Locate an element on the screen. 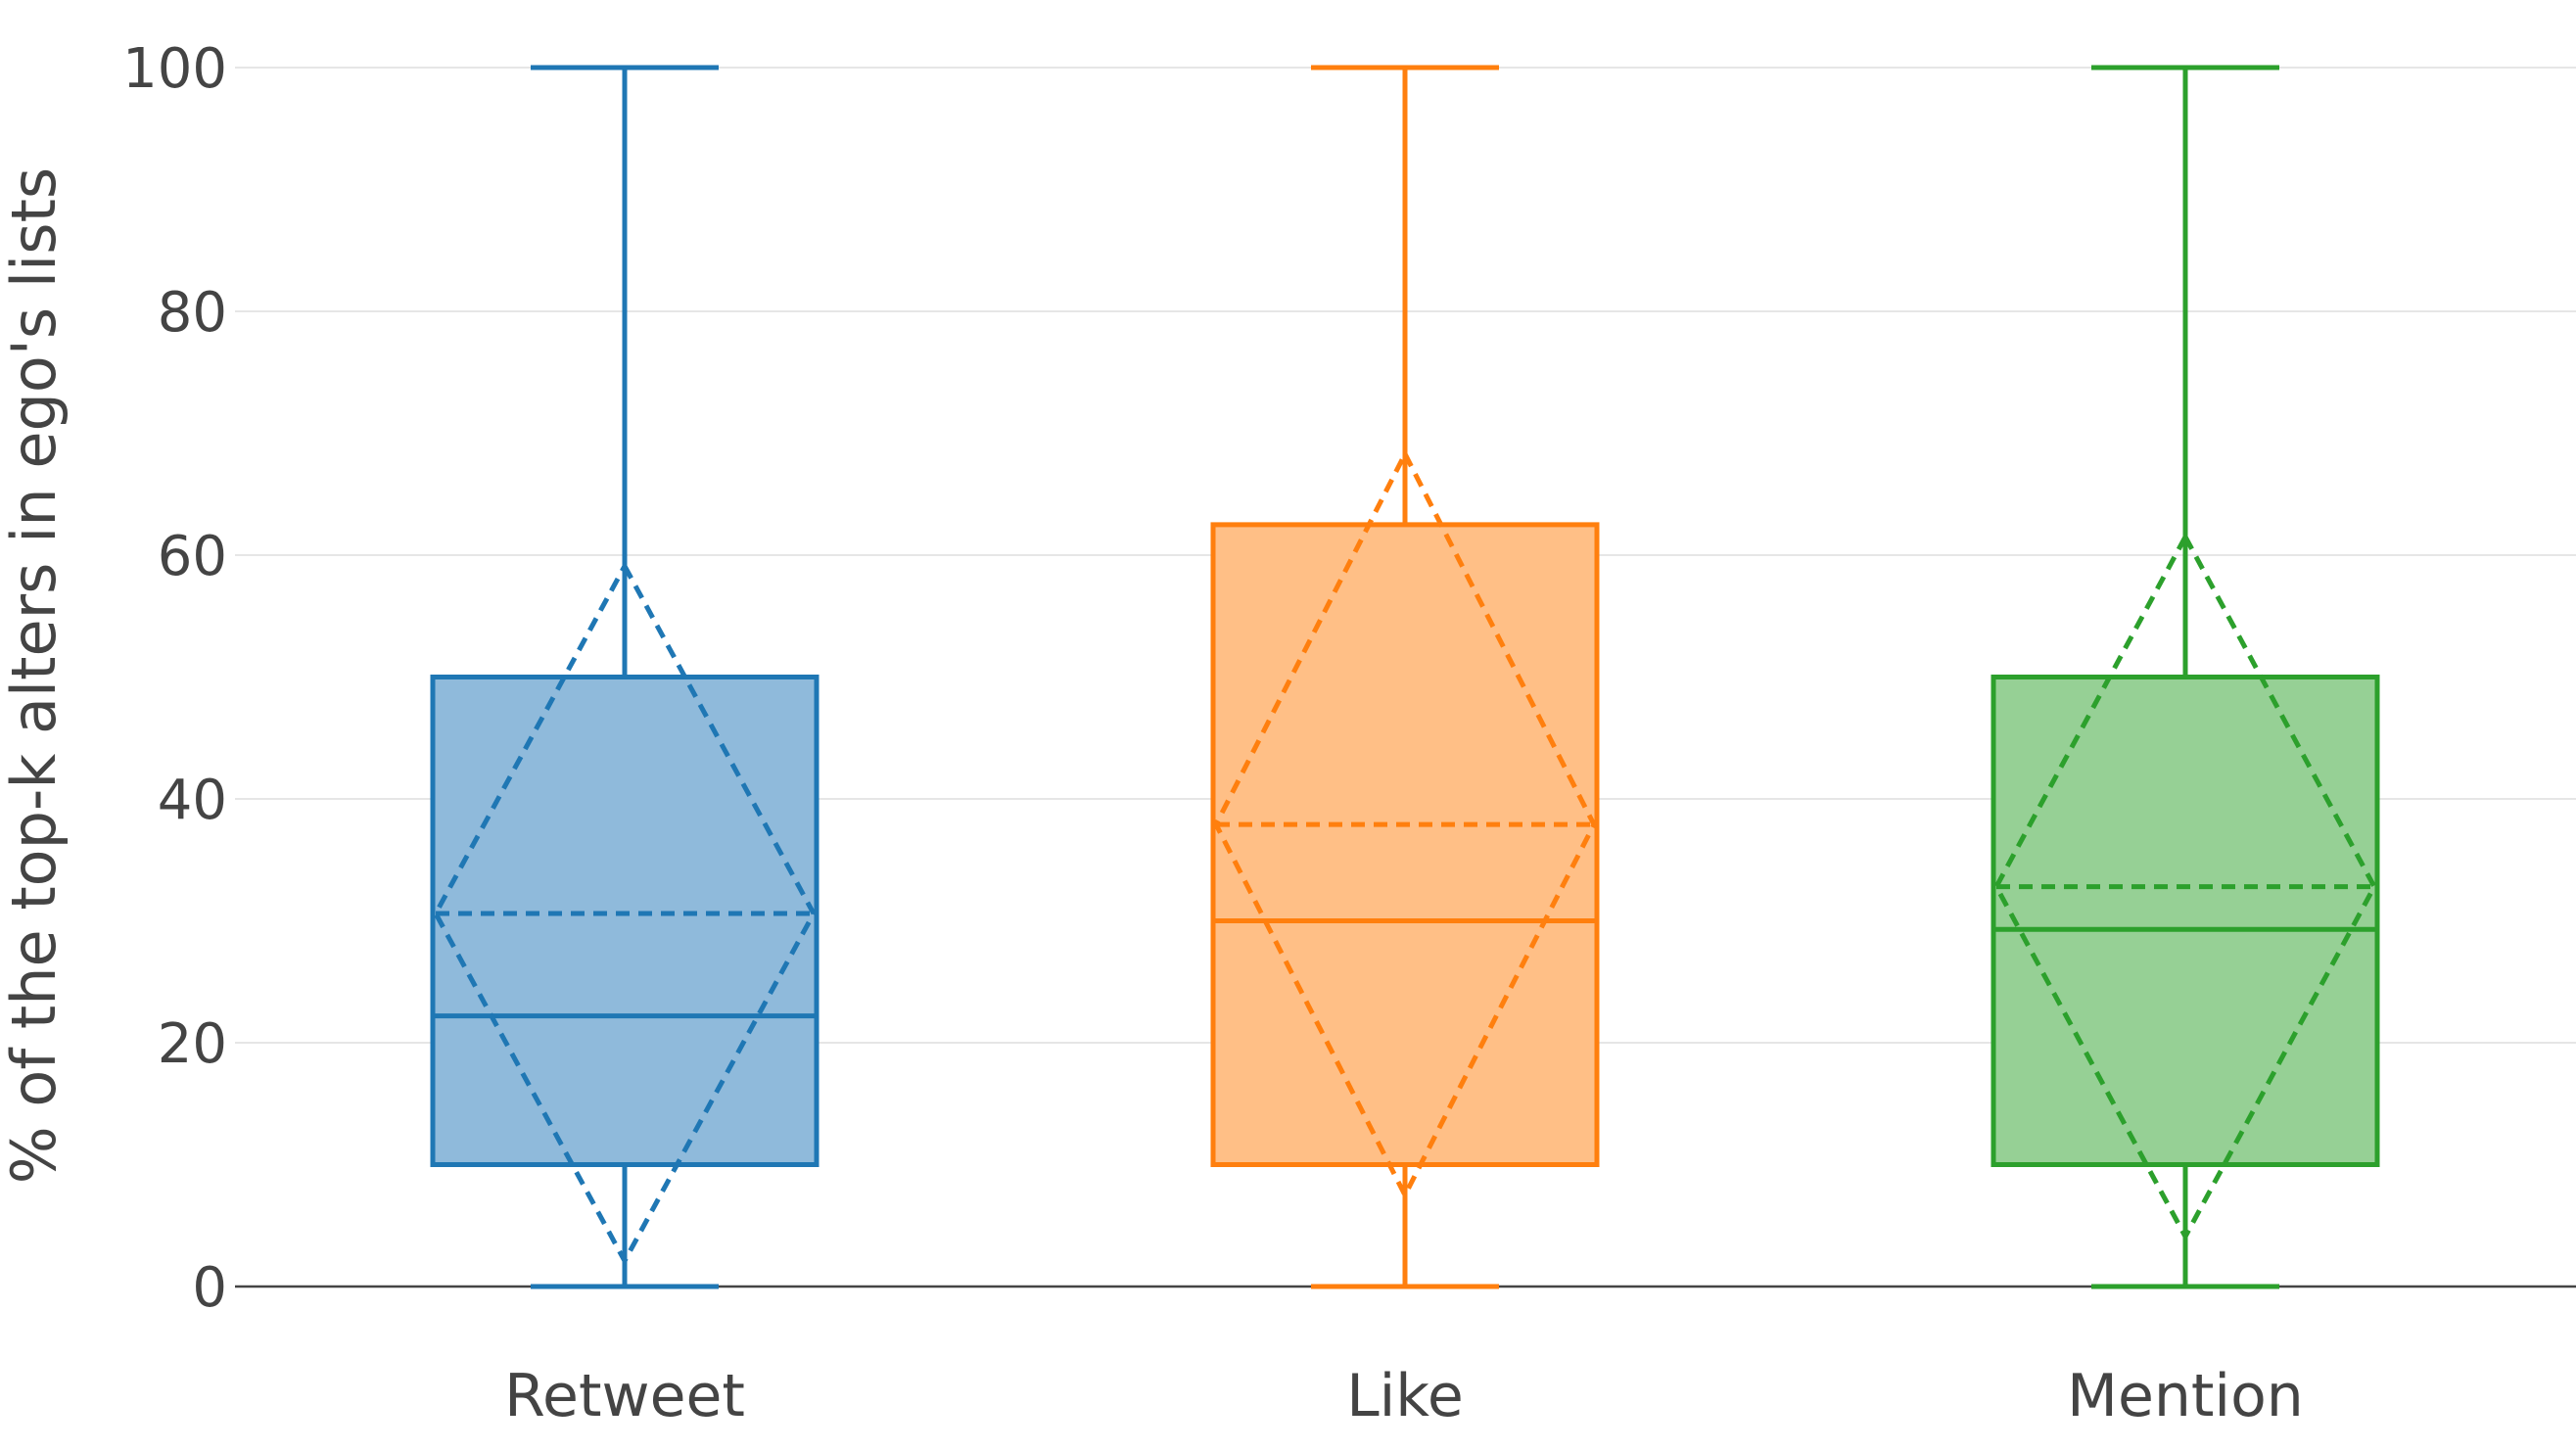 The width and height of the screenshot is (2576, 1451). y-tick-label: 60 is located at coordinates (193, 556).